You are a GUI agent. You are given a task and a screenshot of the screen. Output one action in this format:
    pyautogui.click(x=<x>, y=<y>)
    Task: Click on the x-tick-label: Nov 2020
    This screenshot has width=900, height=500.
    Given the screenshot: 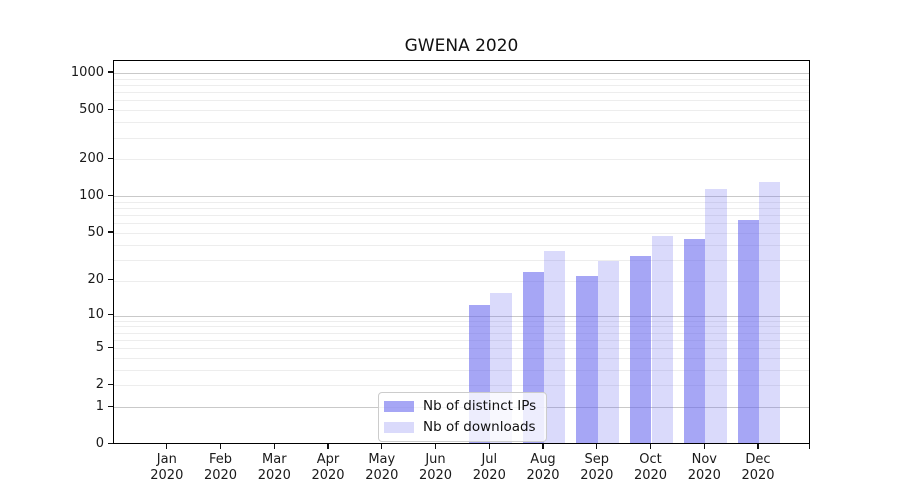 What is the action you would take?
    pyautogui.click(x=704, y=467)
    